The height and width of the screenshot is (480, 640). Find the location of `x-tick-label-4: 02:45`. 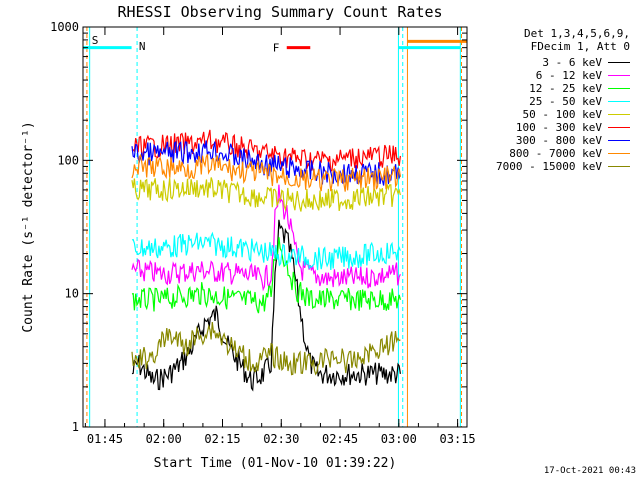

x-tick-label-4: 02:45 is located at coordinates (340, 439).